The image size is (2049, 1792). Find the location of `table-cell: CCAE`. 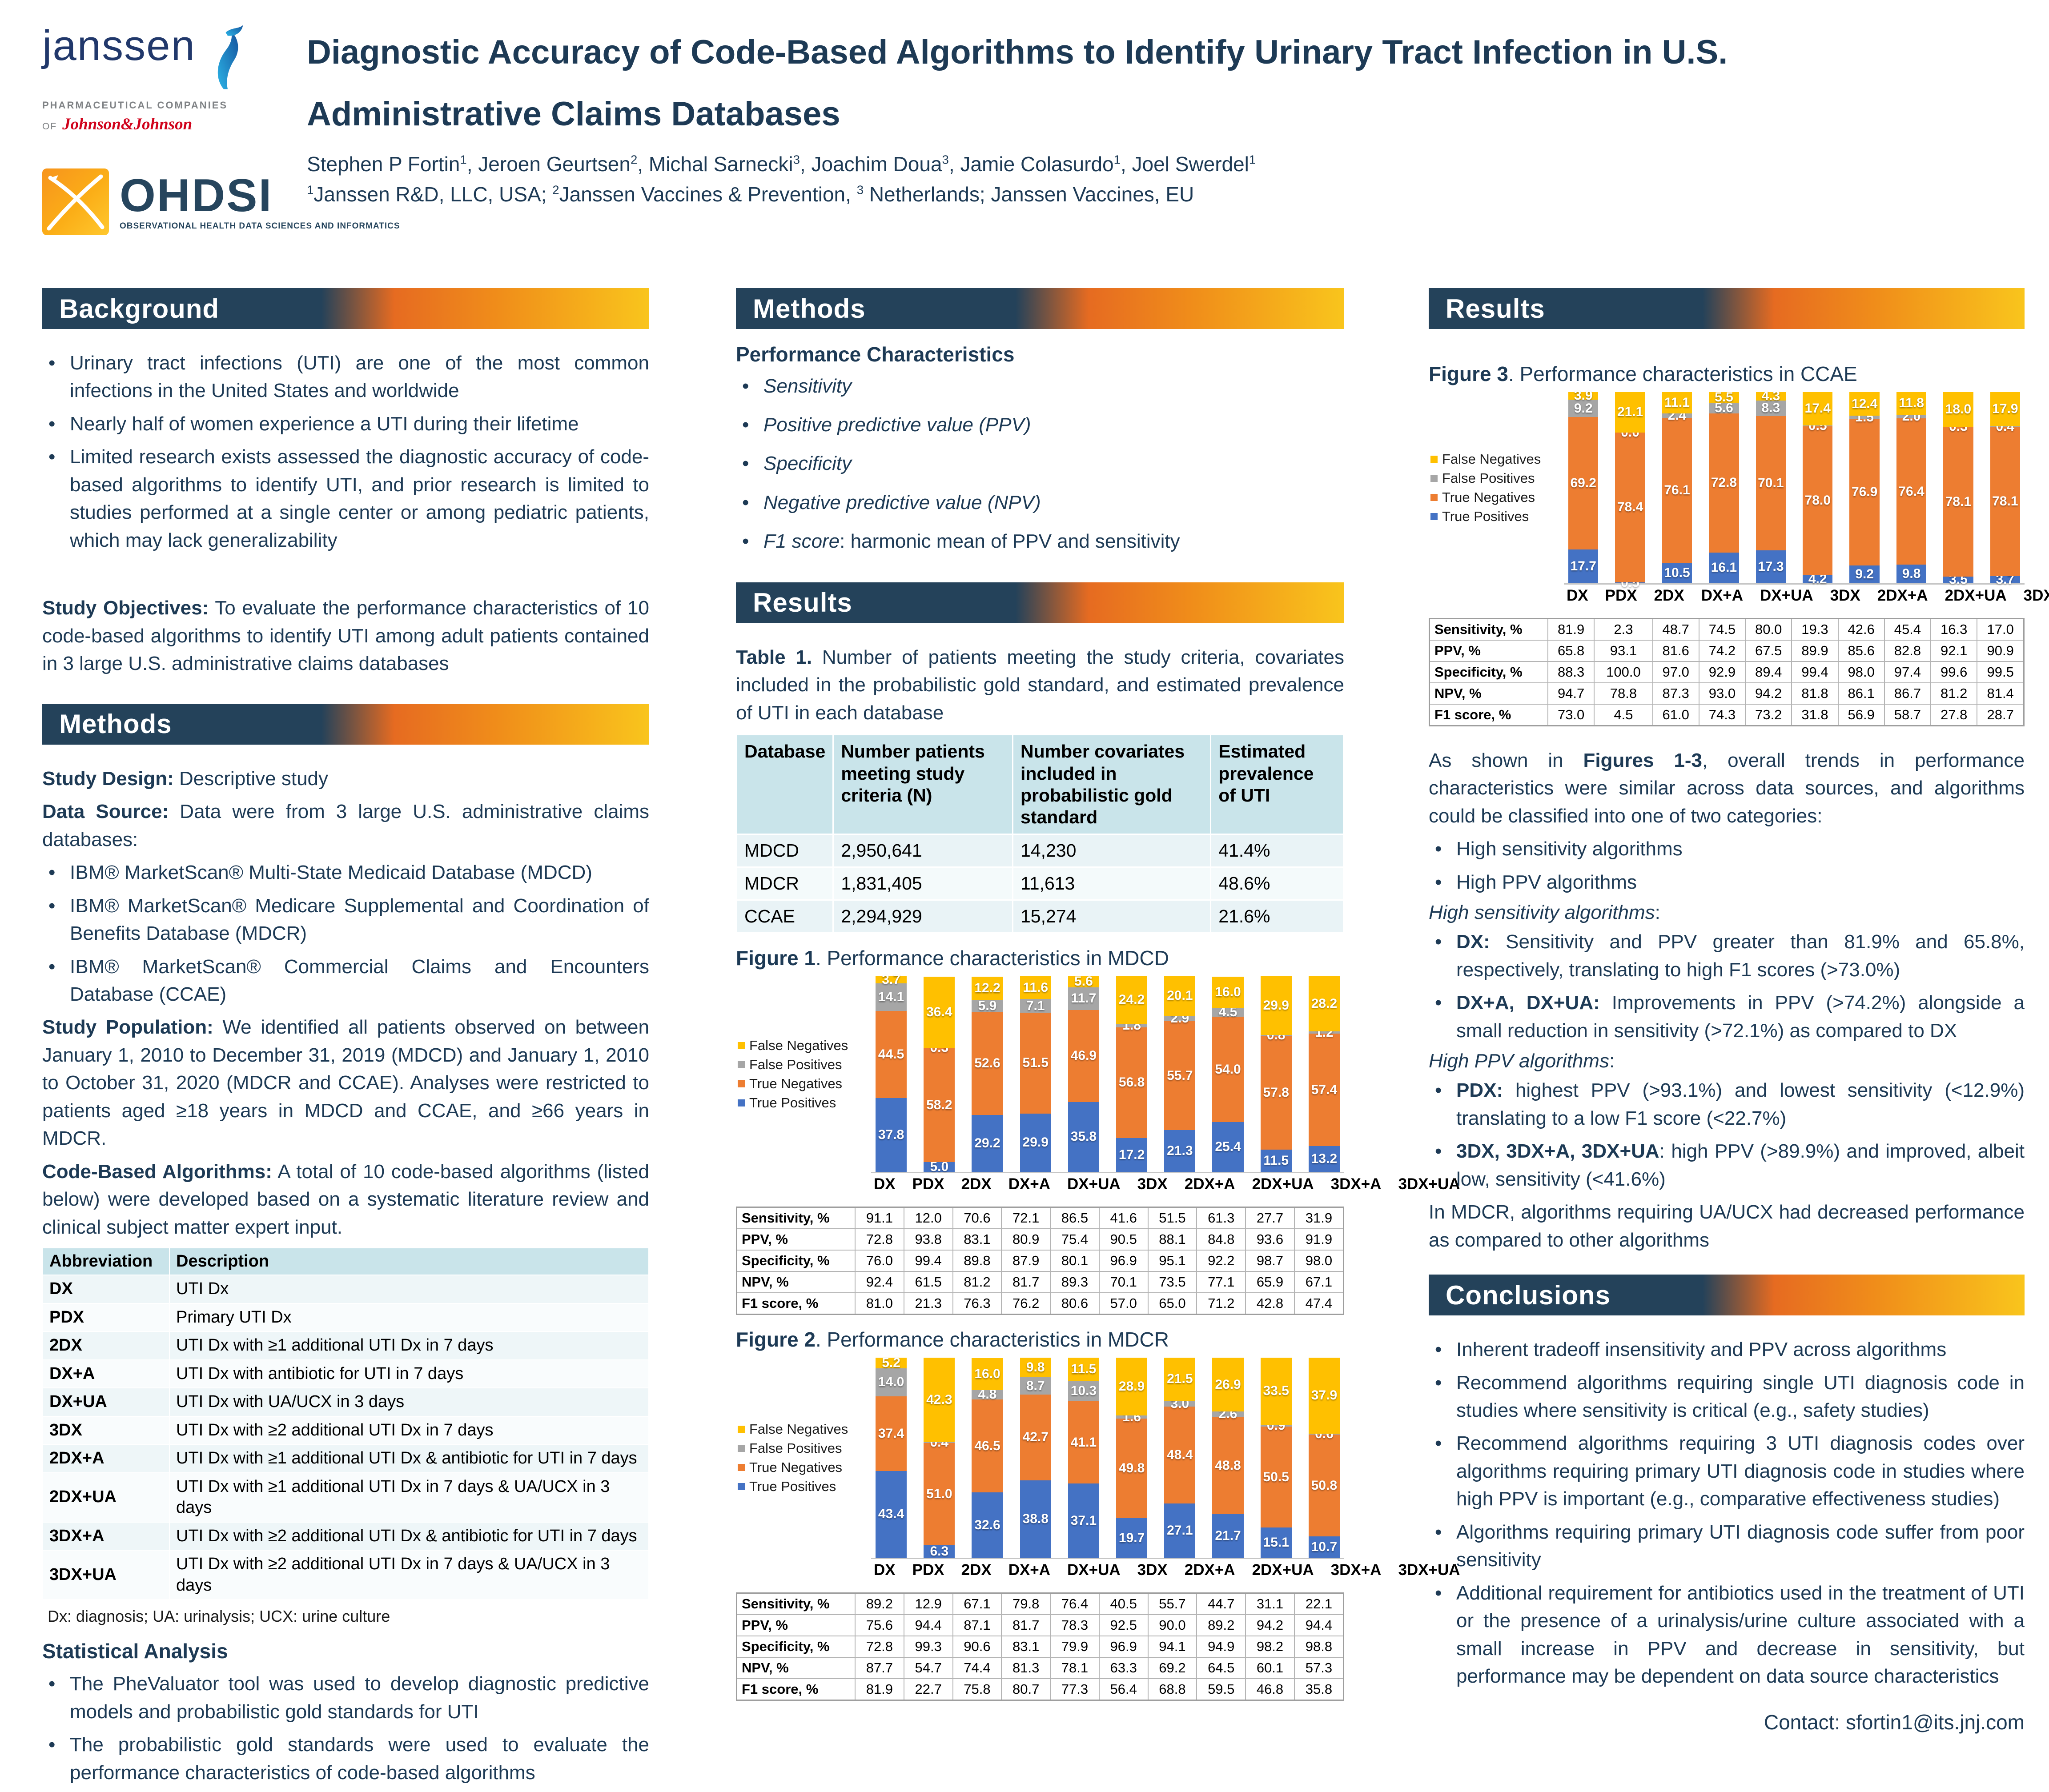

table-cell: CCAE is located at coordinates (784, 917).